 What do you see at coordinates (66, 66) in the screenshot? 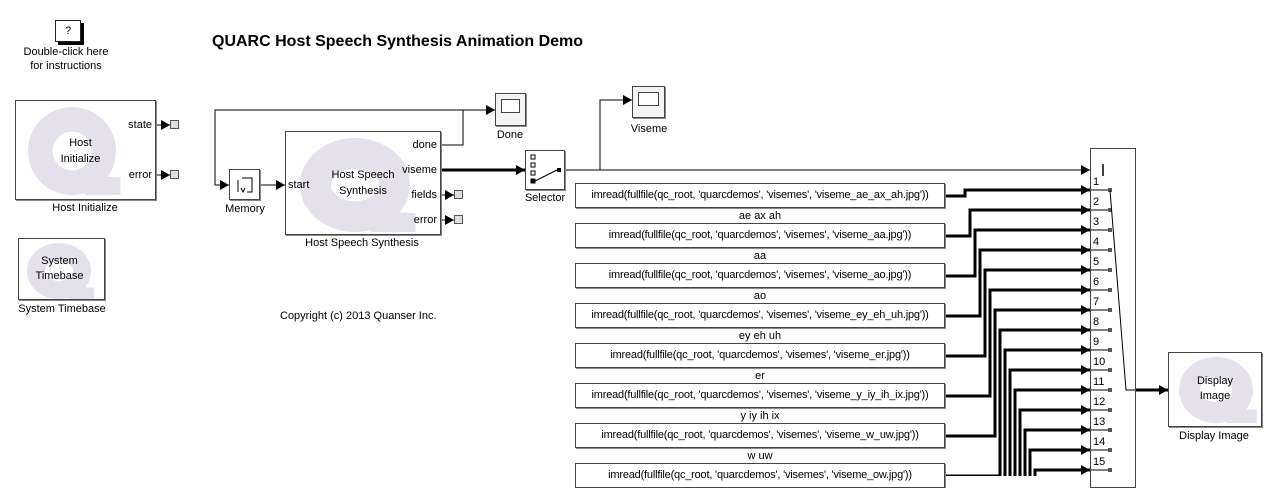
I see `help-label-2: for instructions` at bounding box center [66, 66].